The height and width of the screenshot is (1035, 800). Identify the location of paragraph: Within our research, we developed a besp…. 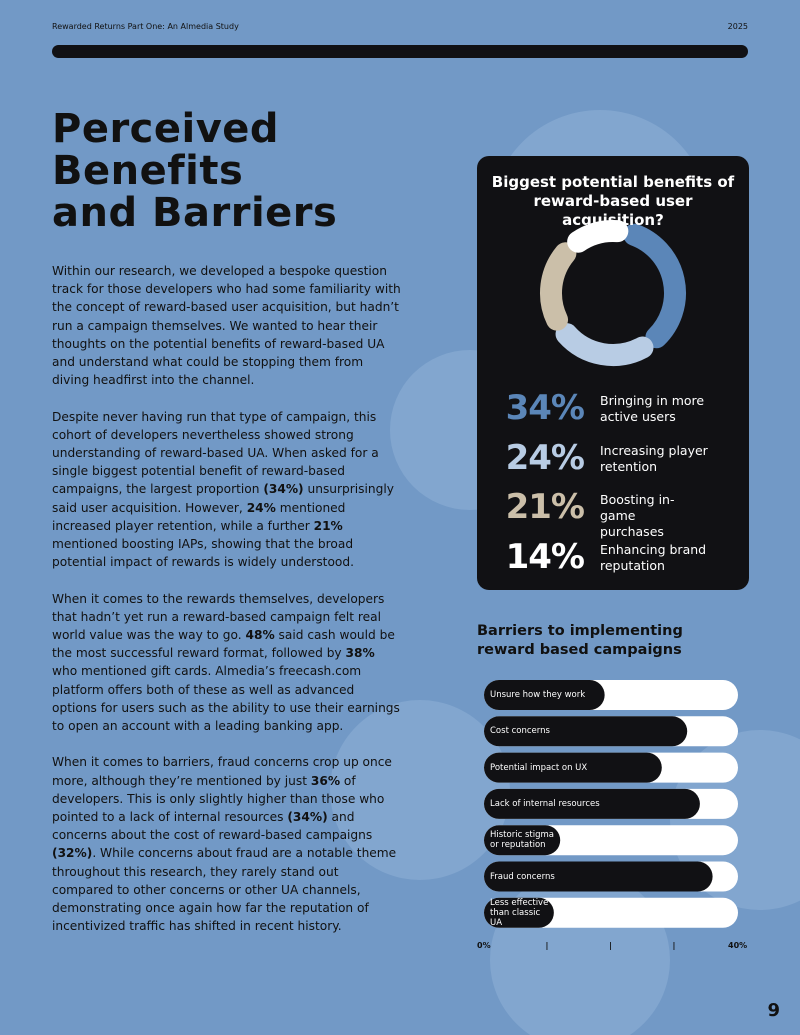
(227, 325).